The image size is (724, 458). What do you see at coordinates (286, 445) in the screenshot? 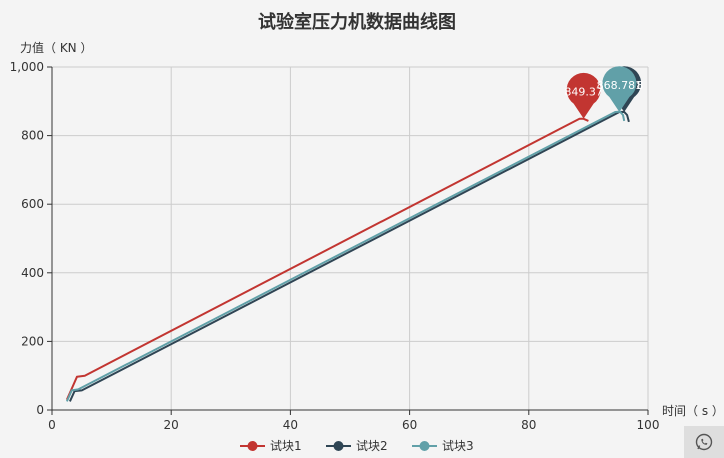
I see `legend-label: 试块1` at bounding box center [286, 445].